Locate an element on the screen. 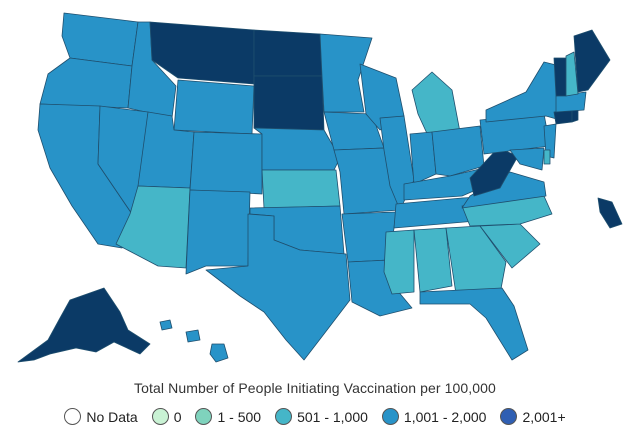 This screenshot has width=630, height=444. state-al is located at coordinates (433, 260).